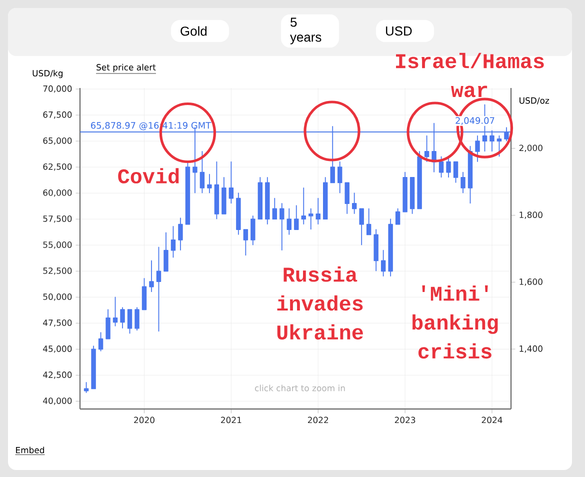 This screenshot has height=477, width=585. What do you see at coordinates (30, 450) in the screenshot?
I see `text: Embed` at bounding box center [30, 450].